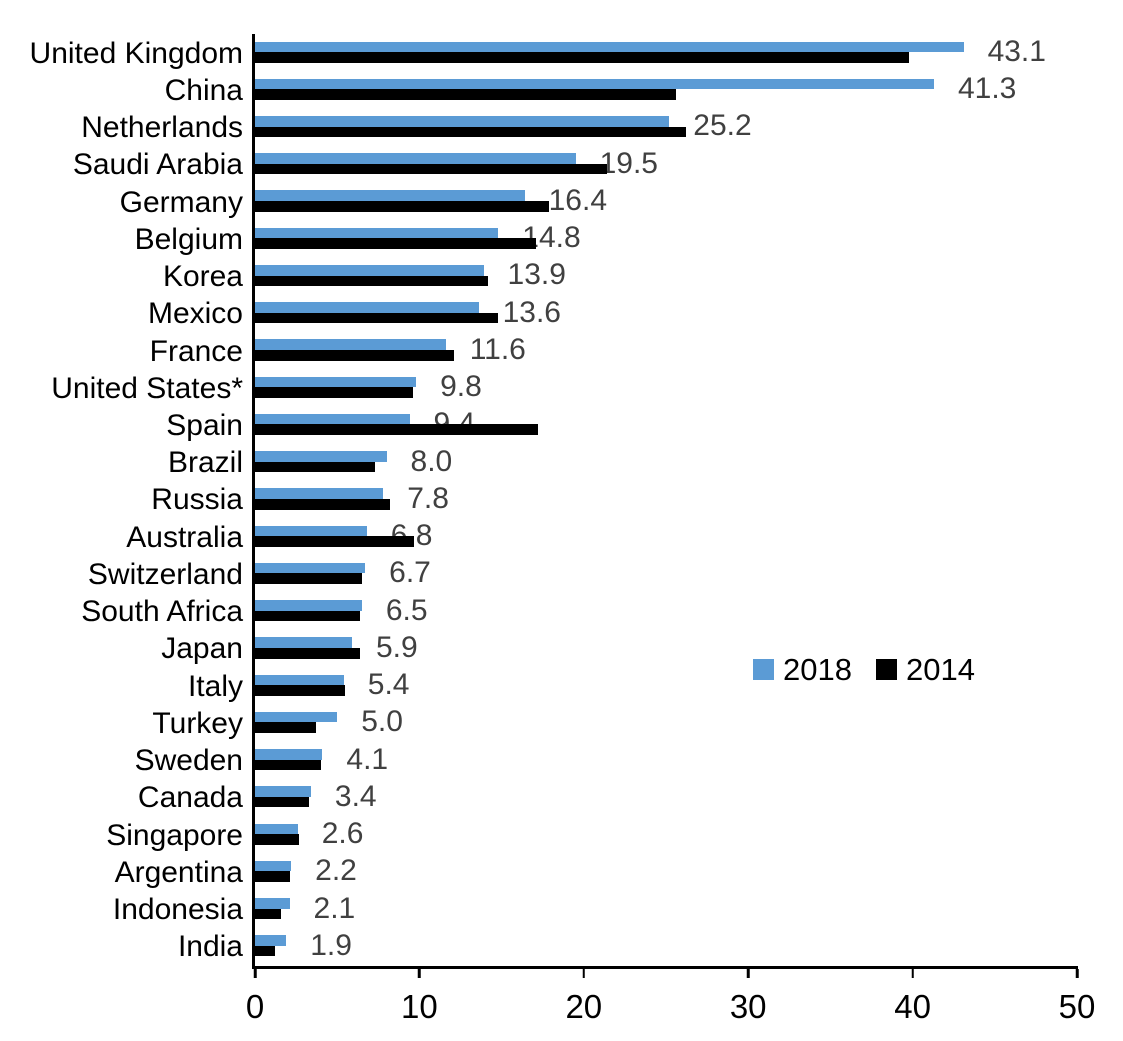 The image size is (1123, 1041). Describe the element at coordinates (461, 387) in the screenshot. I see `value-label: 9.8` at that location.